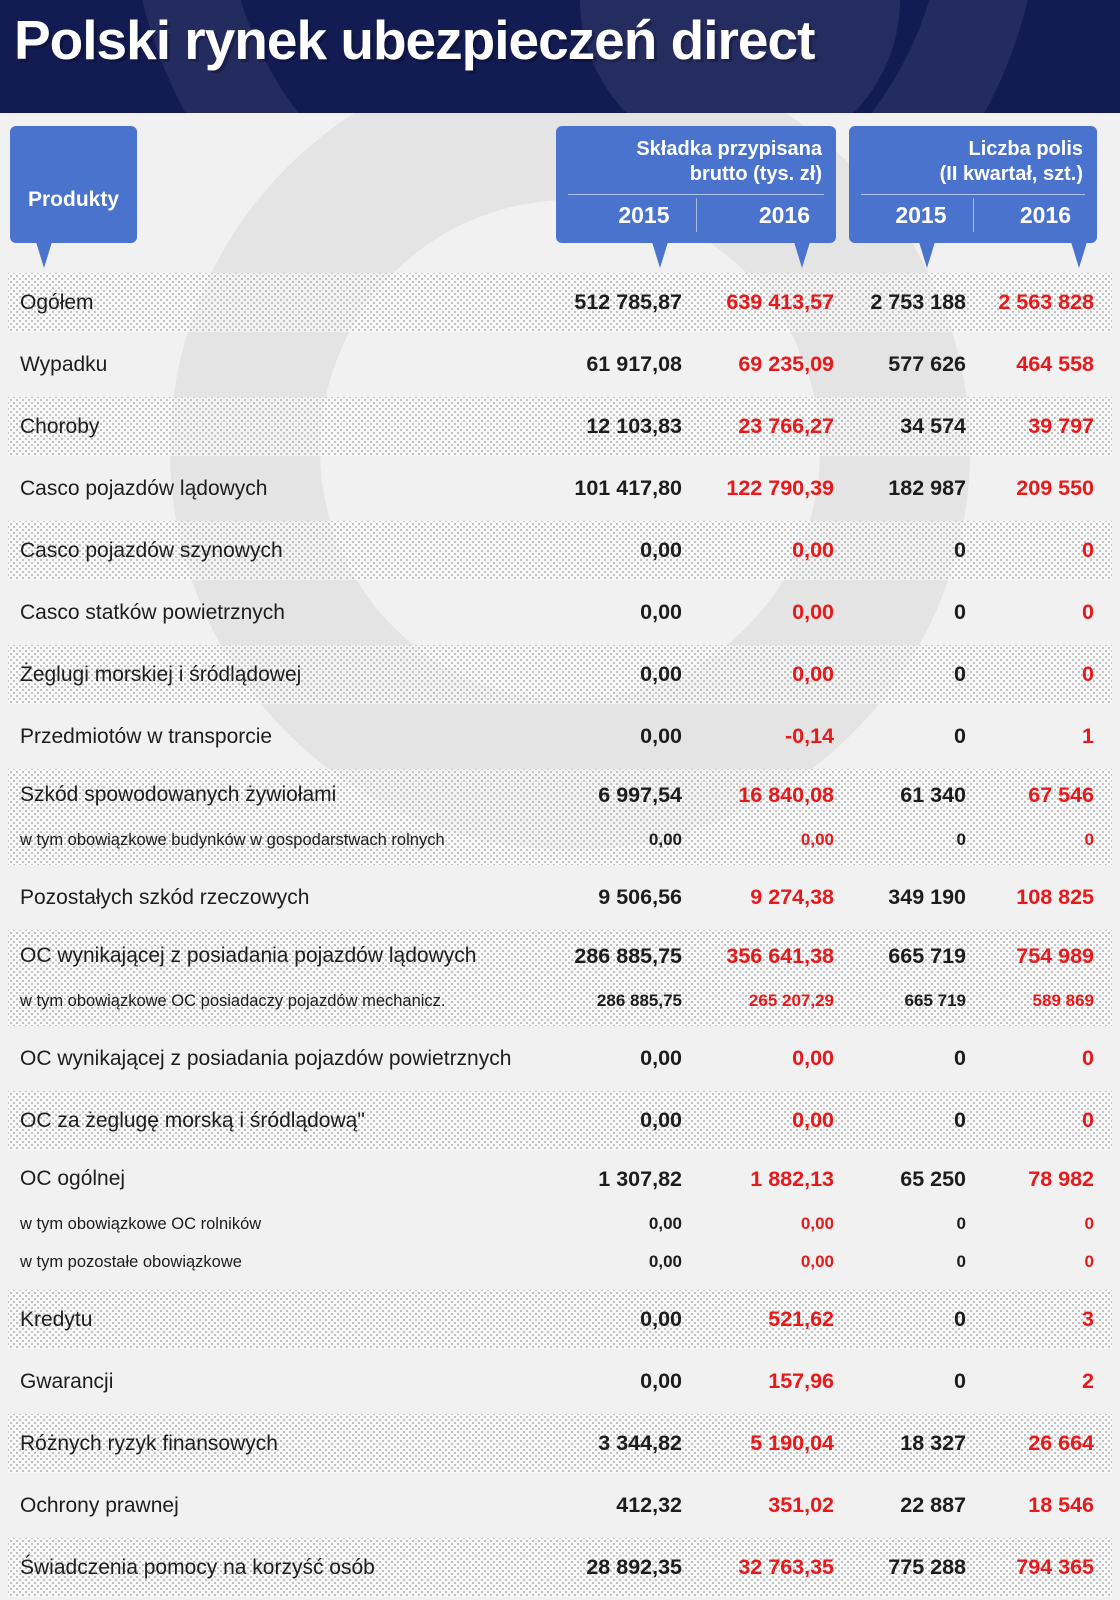 The width and height of the screenshot is (1120, 1600). I want to click on policies-2016-value: 209 550, so click(1055, 488).